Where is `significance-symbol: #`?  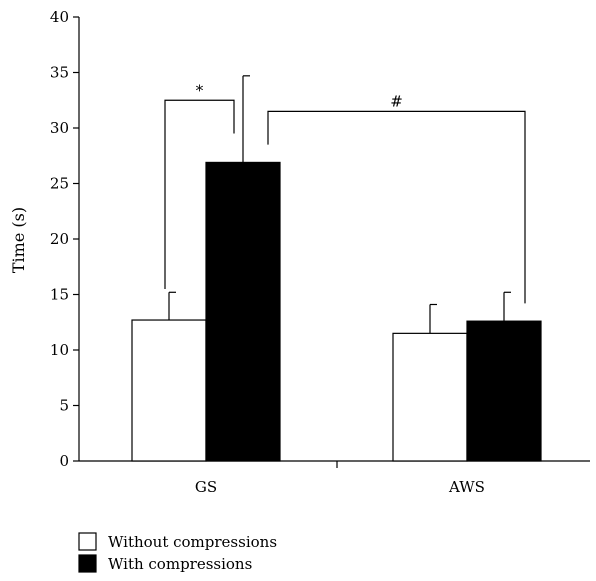
significance-symbol: # is located at coordinates (396, 101).